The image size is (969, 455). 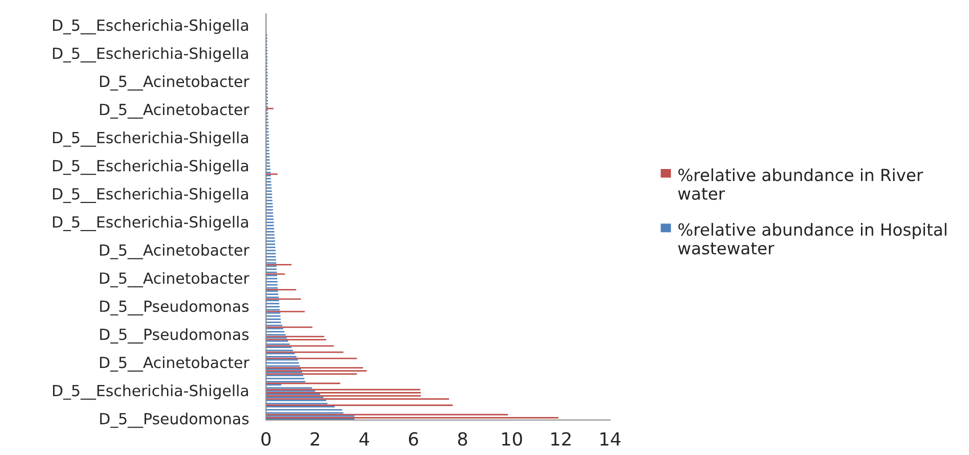 What do you see at coordinates (463, 439) in the screenshot?
I see `x-tick-label: 8` at bounding box center [463, 439].